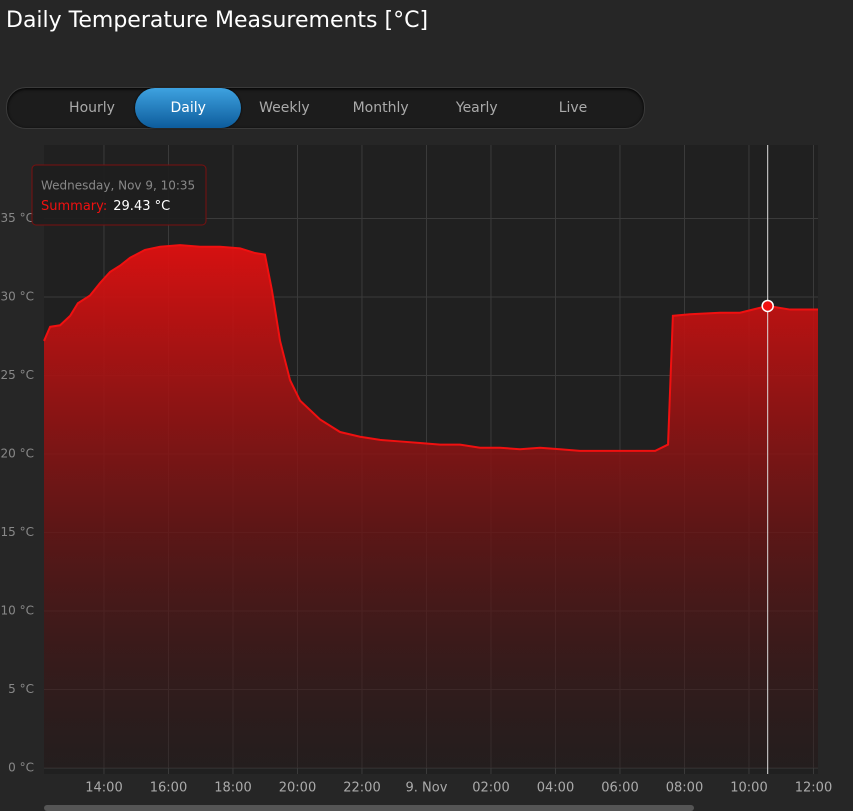  Describe the element at coordinates (325, 108) in the screenshot. I see `tab-bar: Hourly Daily Weekly Monthly Yearly Live` at that location.